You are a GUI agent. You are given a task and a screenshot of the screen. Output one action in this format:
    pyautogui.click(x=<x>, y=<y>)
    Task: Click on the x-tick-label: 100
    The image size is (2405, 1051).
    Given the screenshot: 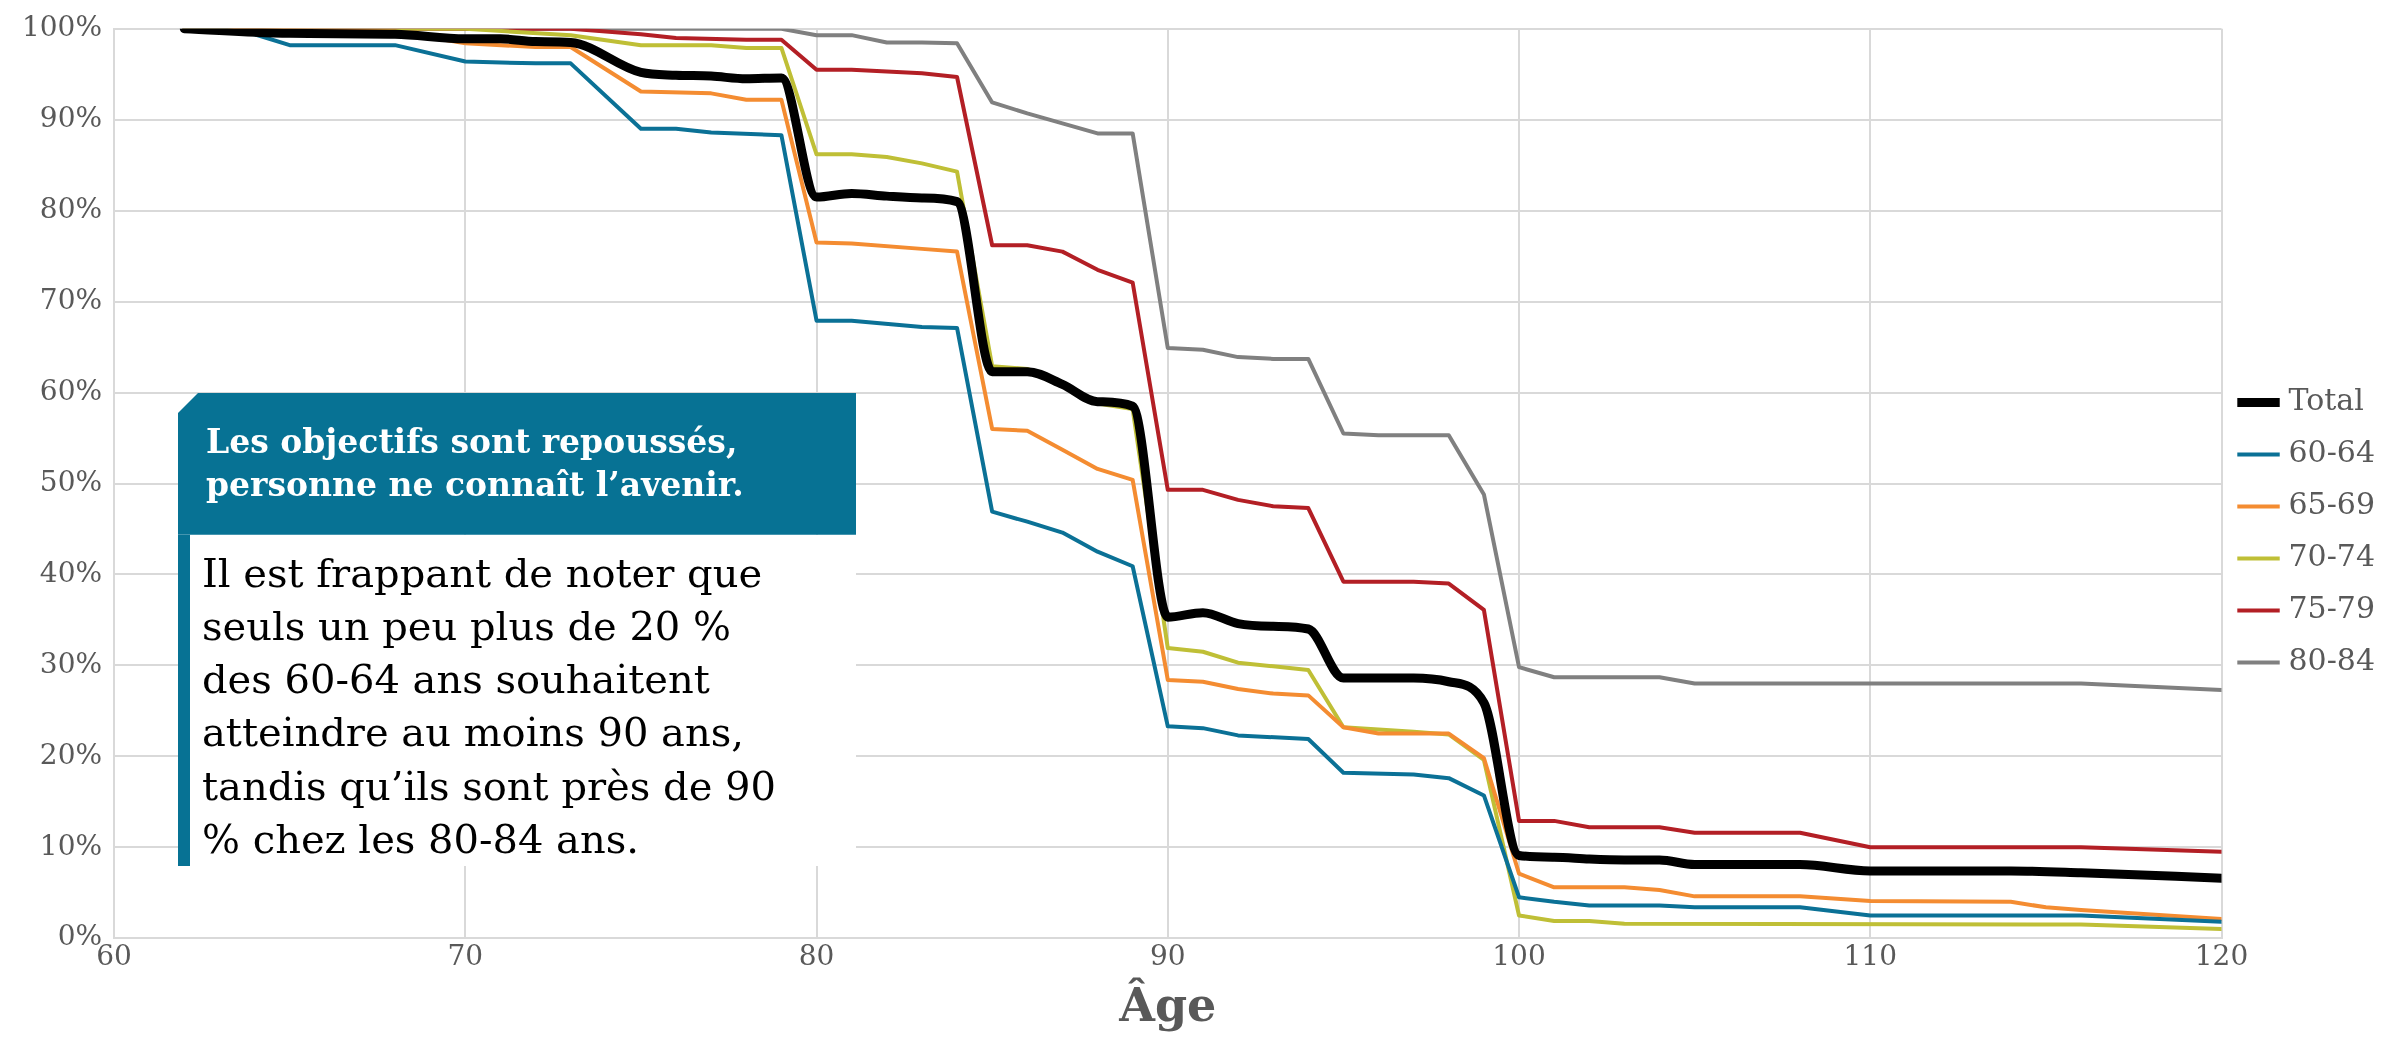 What is the action you would take?
    pyautogui.click(x=1519, y=956)
    